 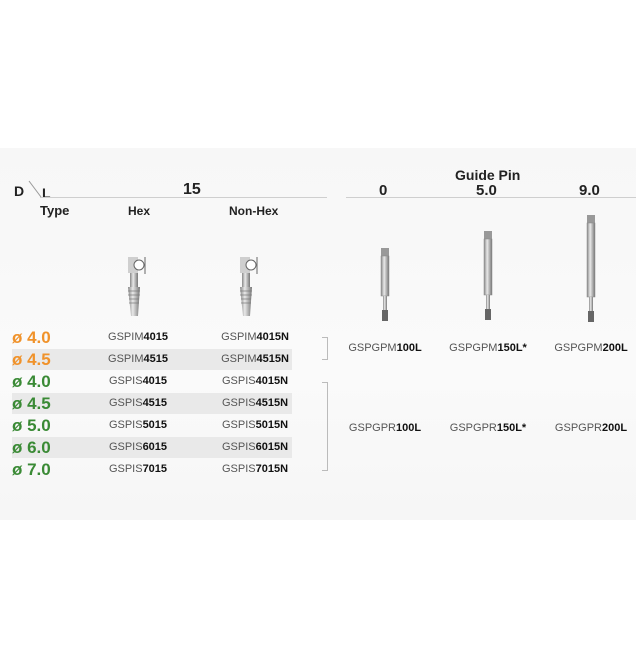 What do you see at coordinates (138, 337) in the screenshot?
I see `hex-code: GSPIM4015` at bounding box center [138, 337].